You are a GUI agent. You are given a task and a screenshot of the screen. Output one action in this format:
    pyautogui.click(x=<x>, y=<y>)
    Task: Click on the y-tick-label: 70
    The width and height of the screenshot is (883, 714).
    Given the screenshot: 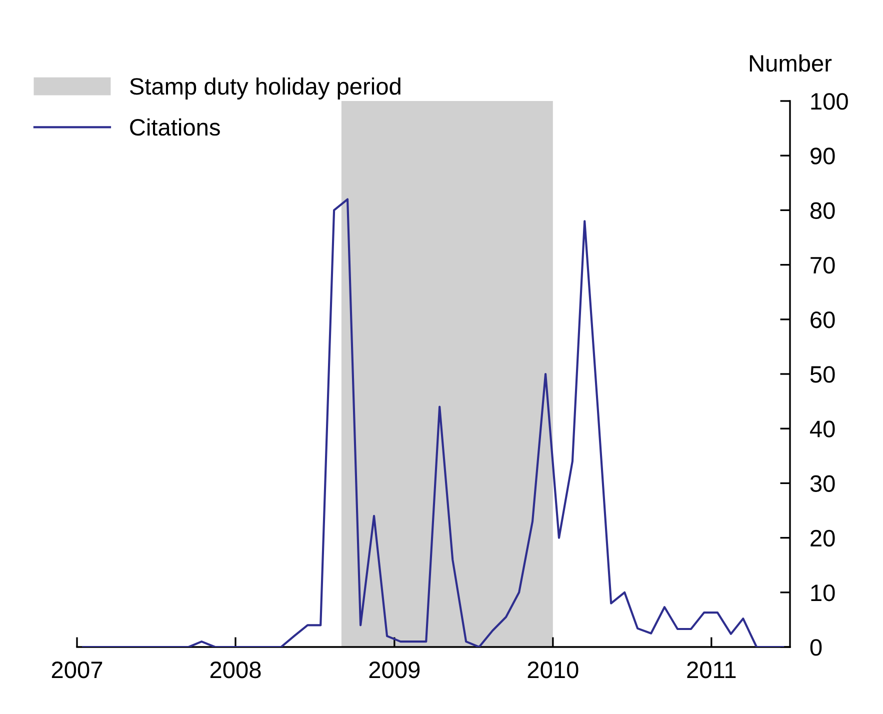 What is the action you would take?
    pyautogui.click(x=822, y=265)
    